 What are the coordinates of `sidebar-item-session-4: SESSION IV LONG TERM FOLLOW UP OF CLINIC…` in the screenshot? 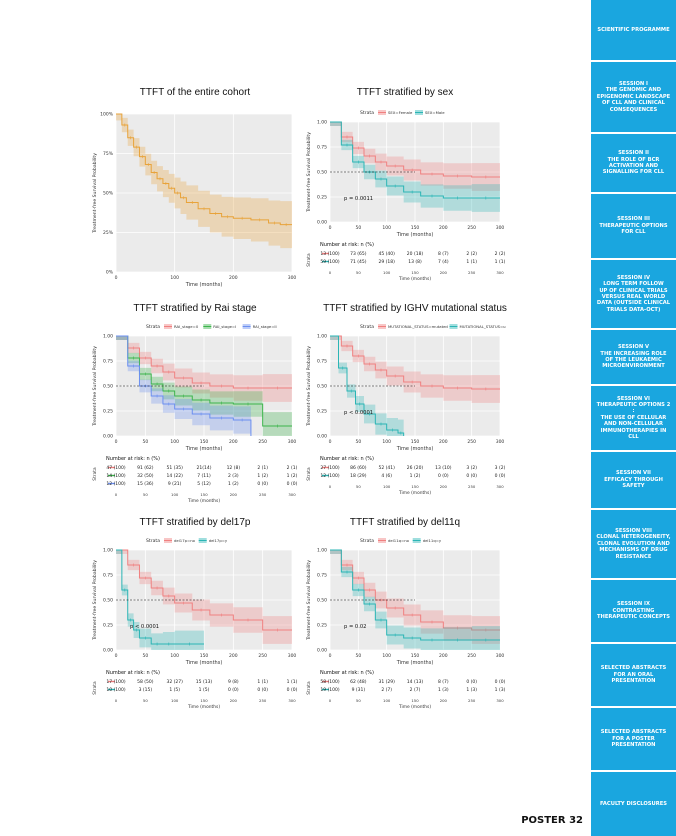 It's located at (633, 294).